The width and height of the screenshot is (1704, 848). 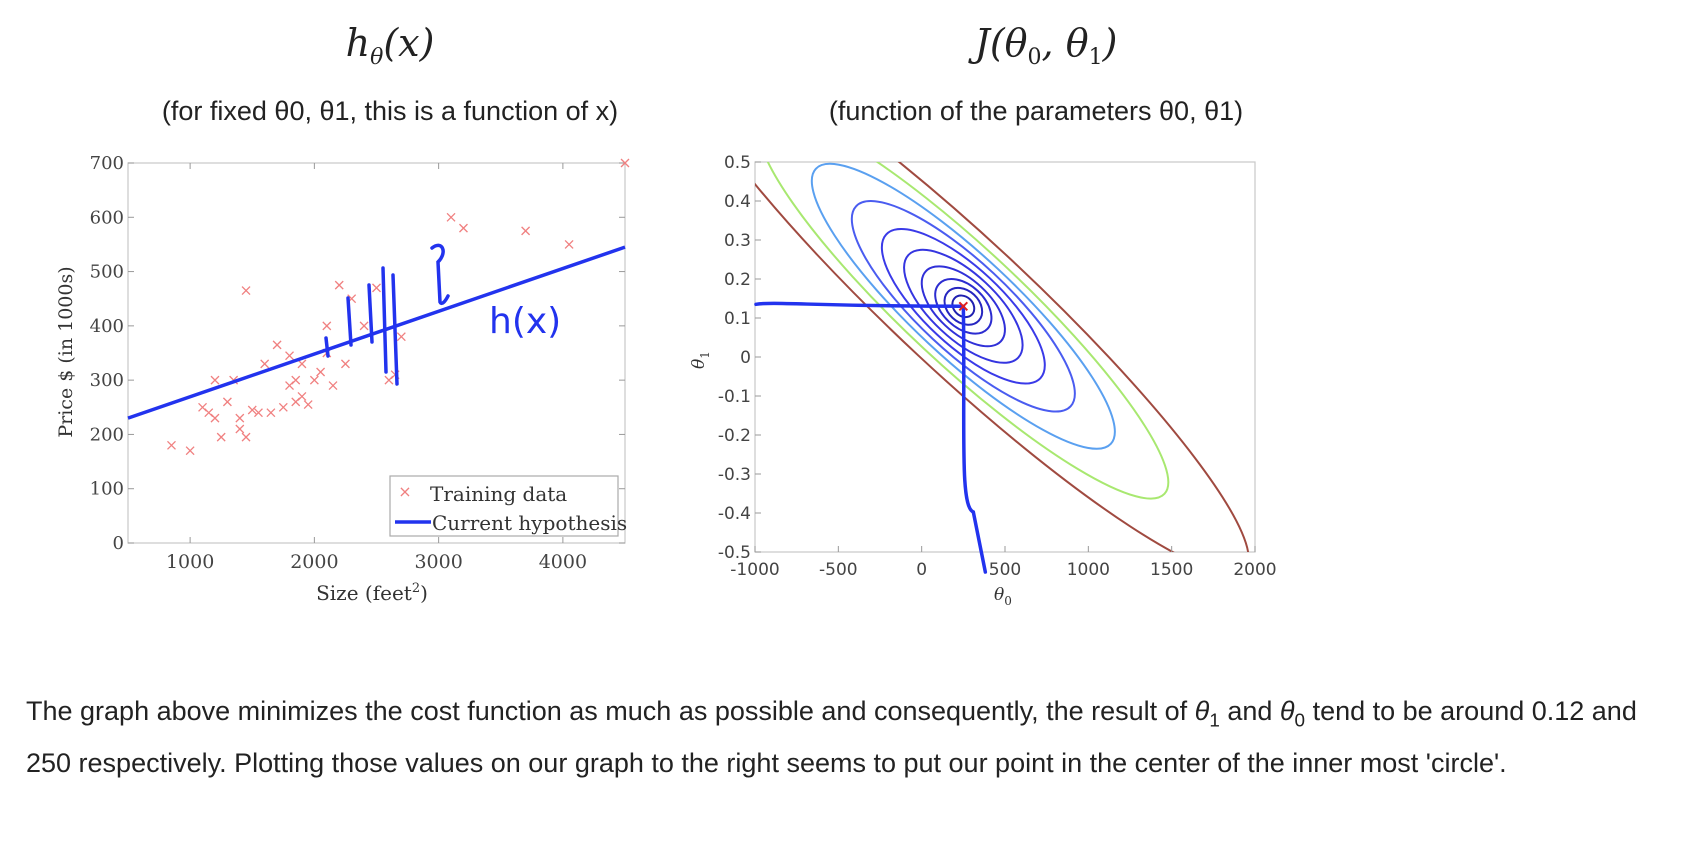 I want to click on theta1-symbol: θ1, so click(x=1207, y=713).